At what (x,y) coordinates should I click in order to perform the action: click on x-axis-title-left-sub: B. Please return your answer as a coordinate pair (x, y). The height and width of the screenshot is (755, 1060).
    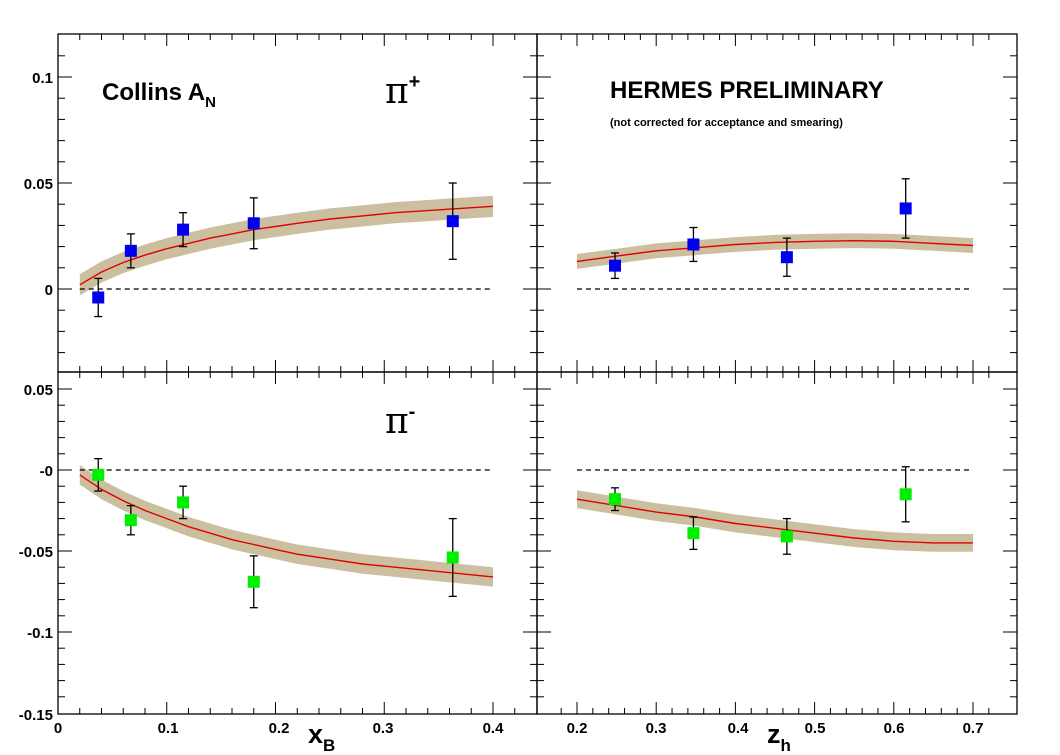
    Looking at the image, I should click on (329, 745).